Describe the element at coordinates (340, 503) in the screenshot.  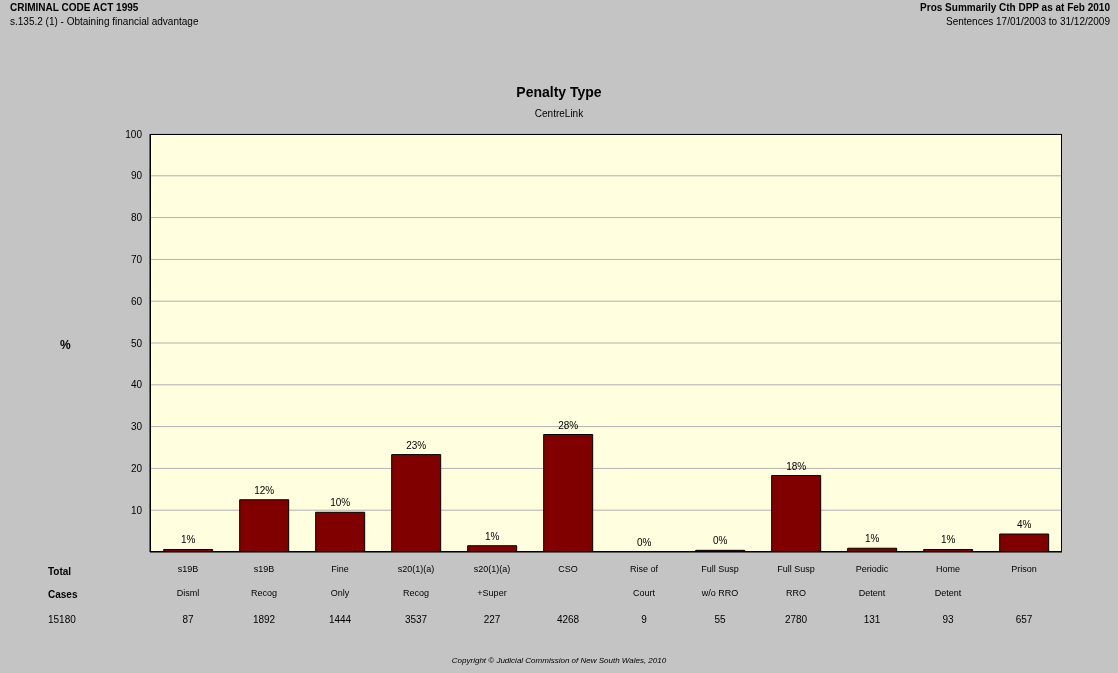
I see `data-label: 10%` at that location.